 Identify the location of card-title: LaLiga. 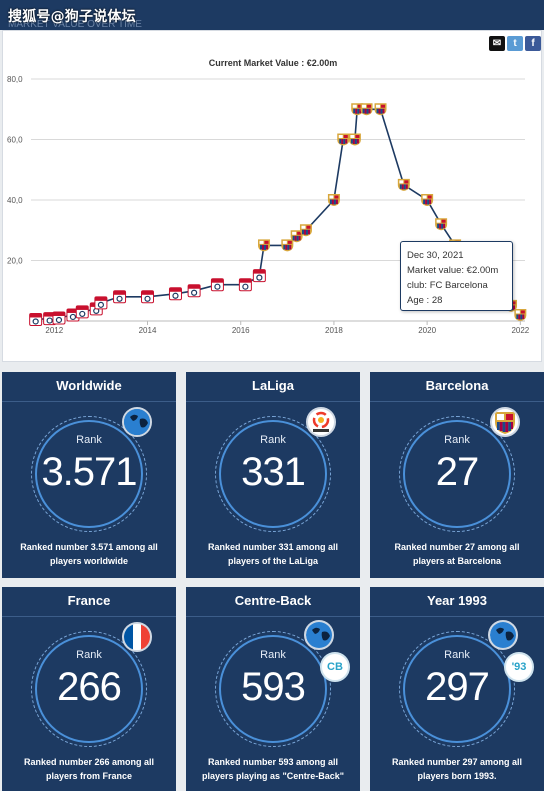
(273, 387).